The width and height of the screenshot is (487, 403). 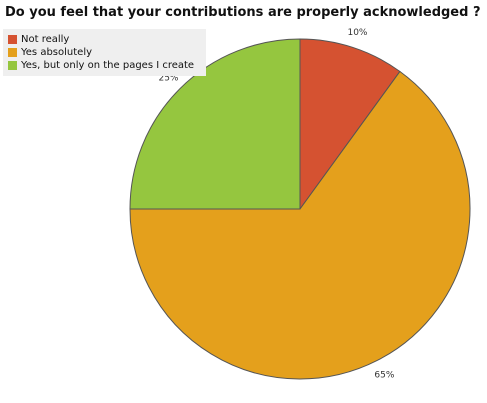 I want to click on legend-item-yes-absolutely: Yes absolutely, so click(x=107, y=52).